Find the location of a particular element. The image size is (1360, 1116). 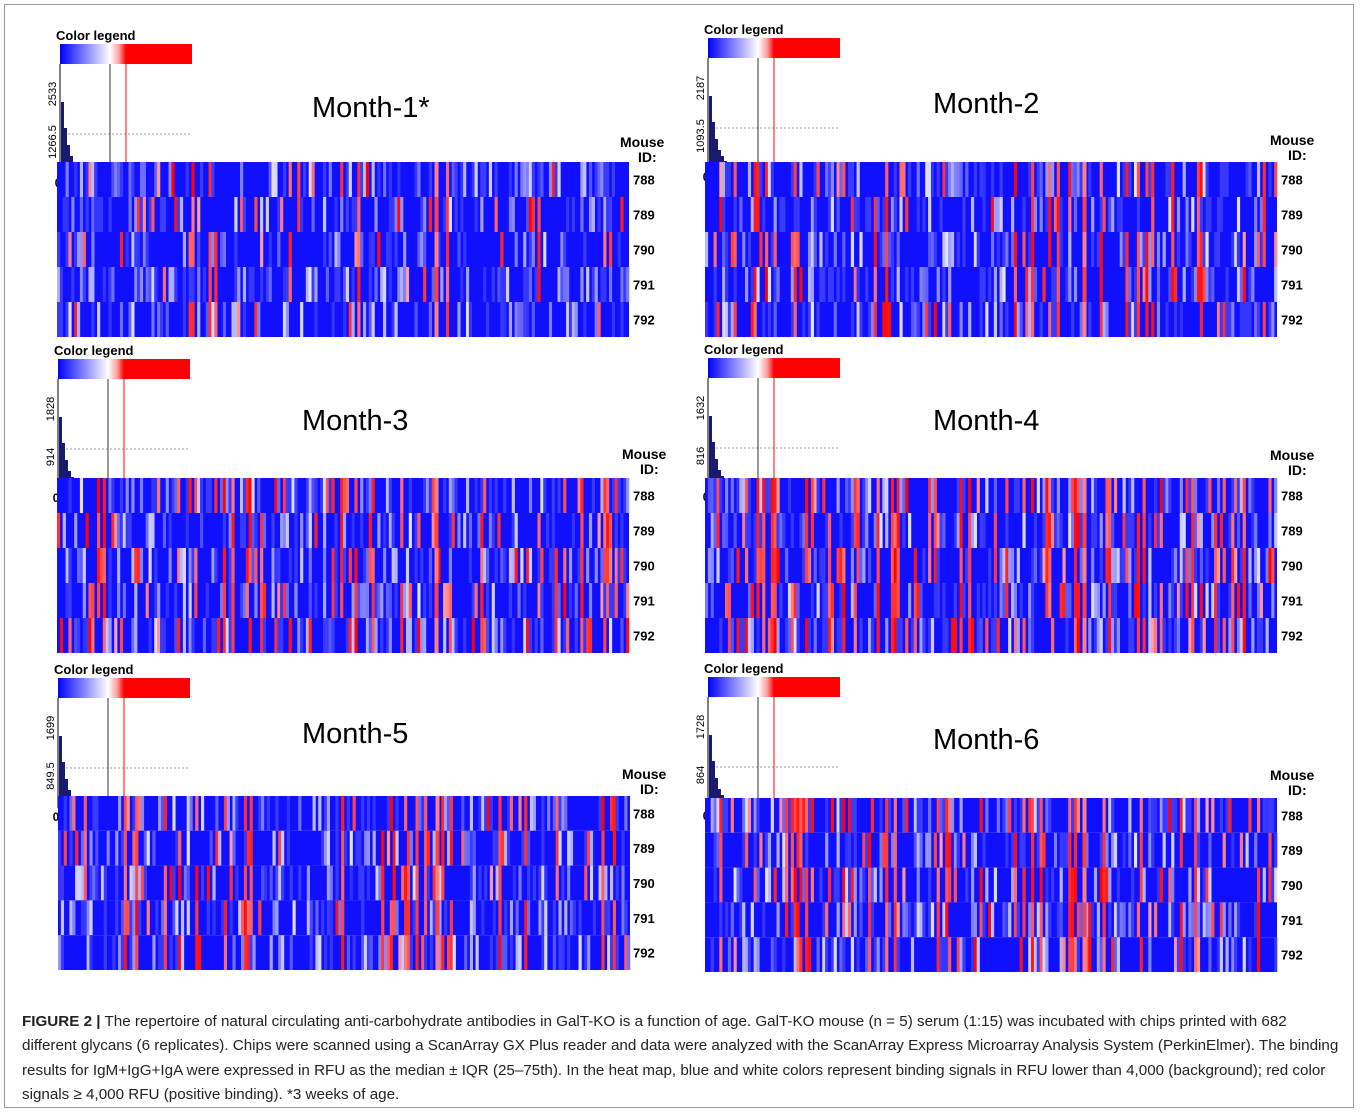

legend-ytick-max: 2533 is located at coordinates (53, 94).